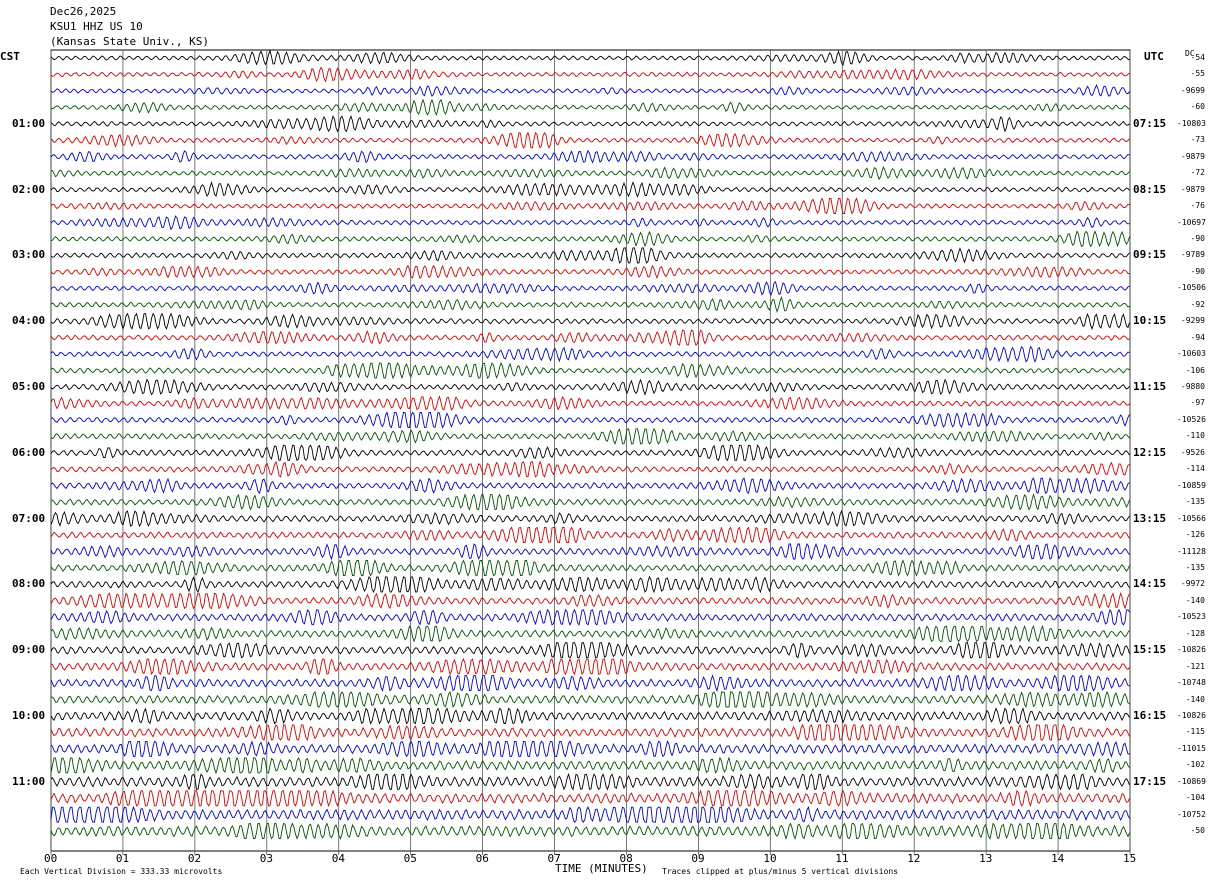 This screenshot has width=1210, height=886. I want to click on x-tick-label: 01, so click(122, 858).